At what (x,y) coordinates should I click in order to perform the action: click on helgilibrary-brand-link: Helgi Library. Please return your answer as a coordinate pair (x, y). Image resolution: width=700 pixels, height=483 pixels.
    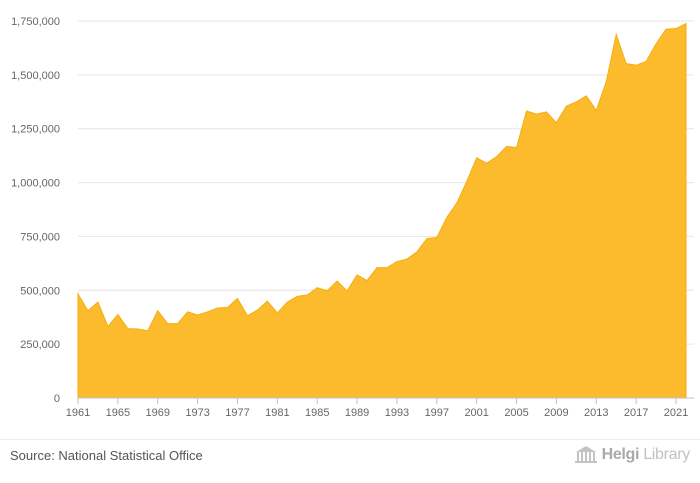
    Looking at the image, I should click on (632, 455).